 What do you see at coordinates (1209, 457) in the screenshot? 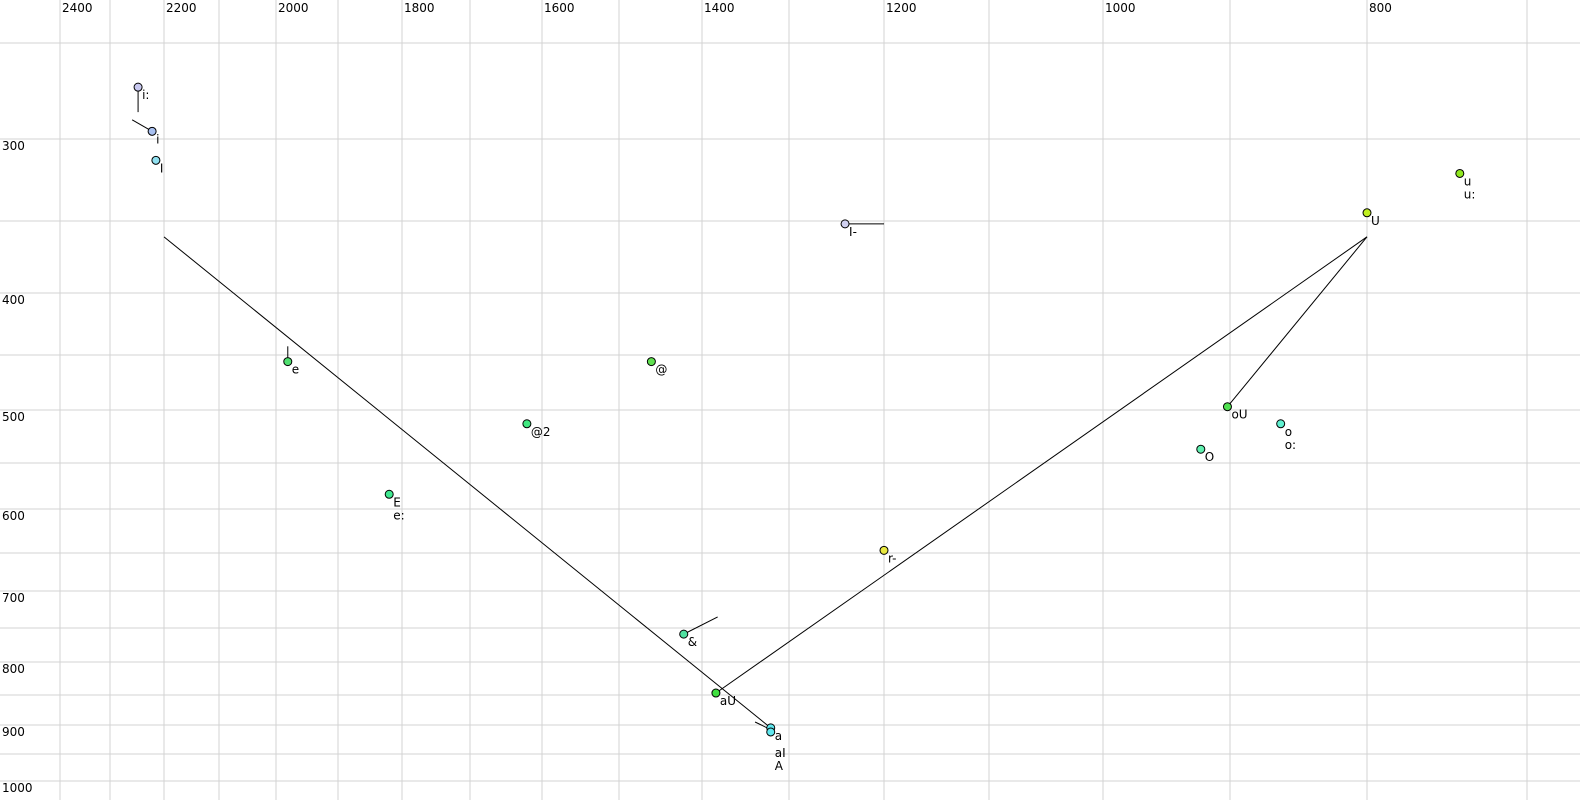
I see `vowel-label: O` at bounding box center [1209, 457].